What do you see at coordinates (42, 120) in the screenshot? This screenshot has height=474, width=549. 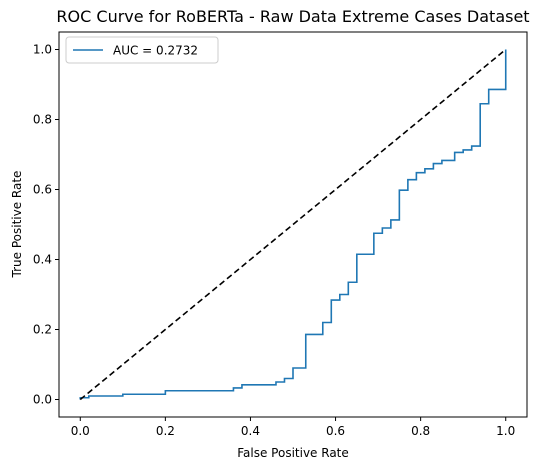 I see `y-tick-label: 0.8` at bounding box center [42, 120].